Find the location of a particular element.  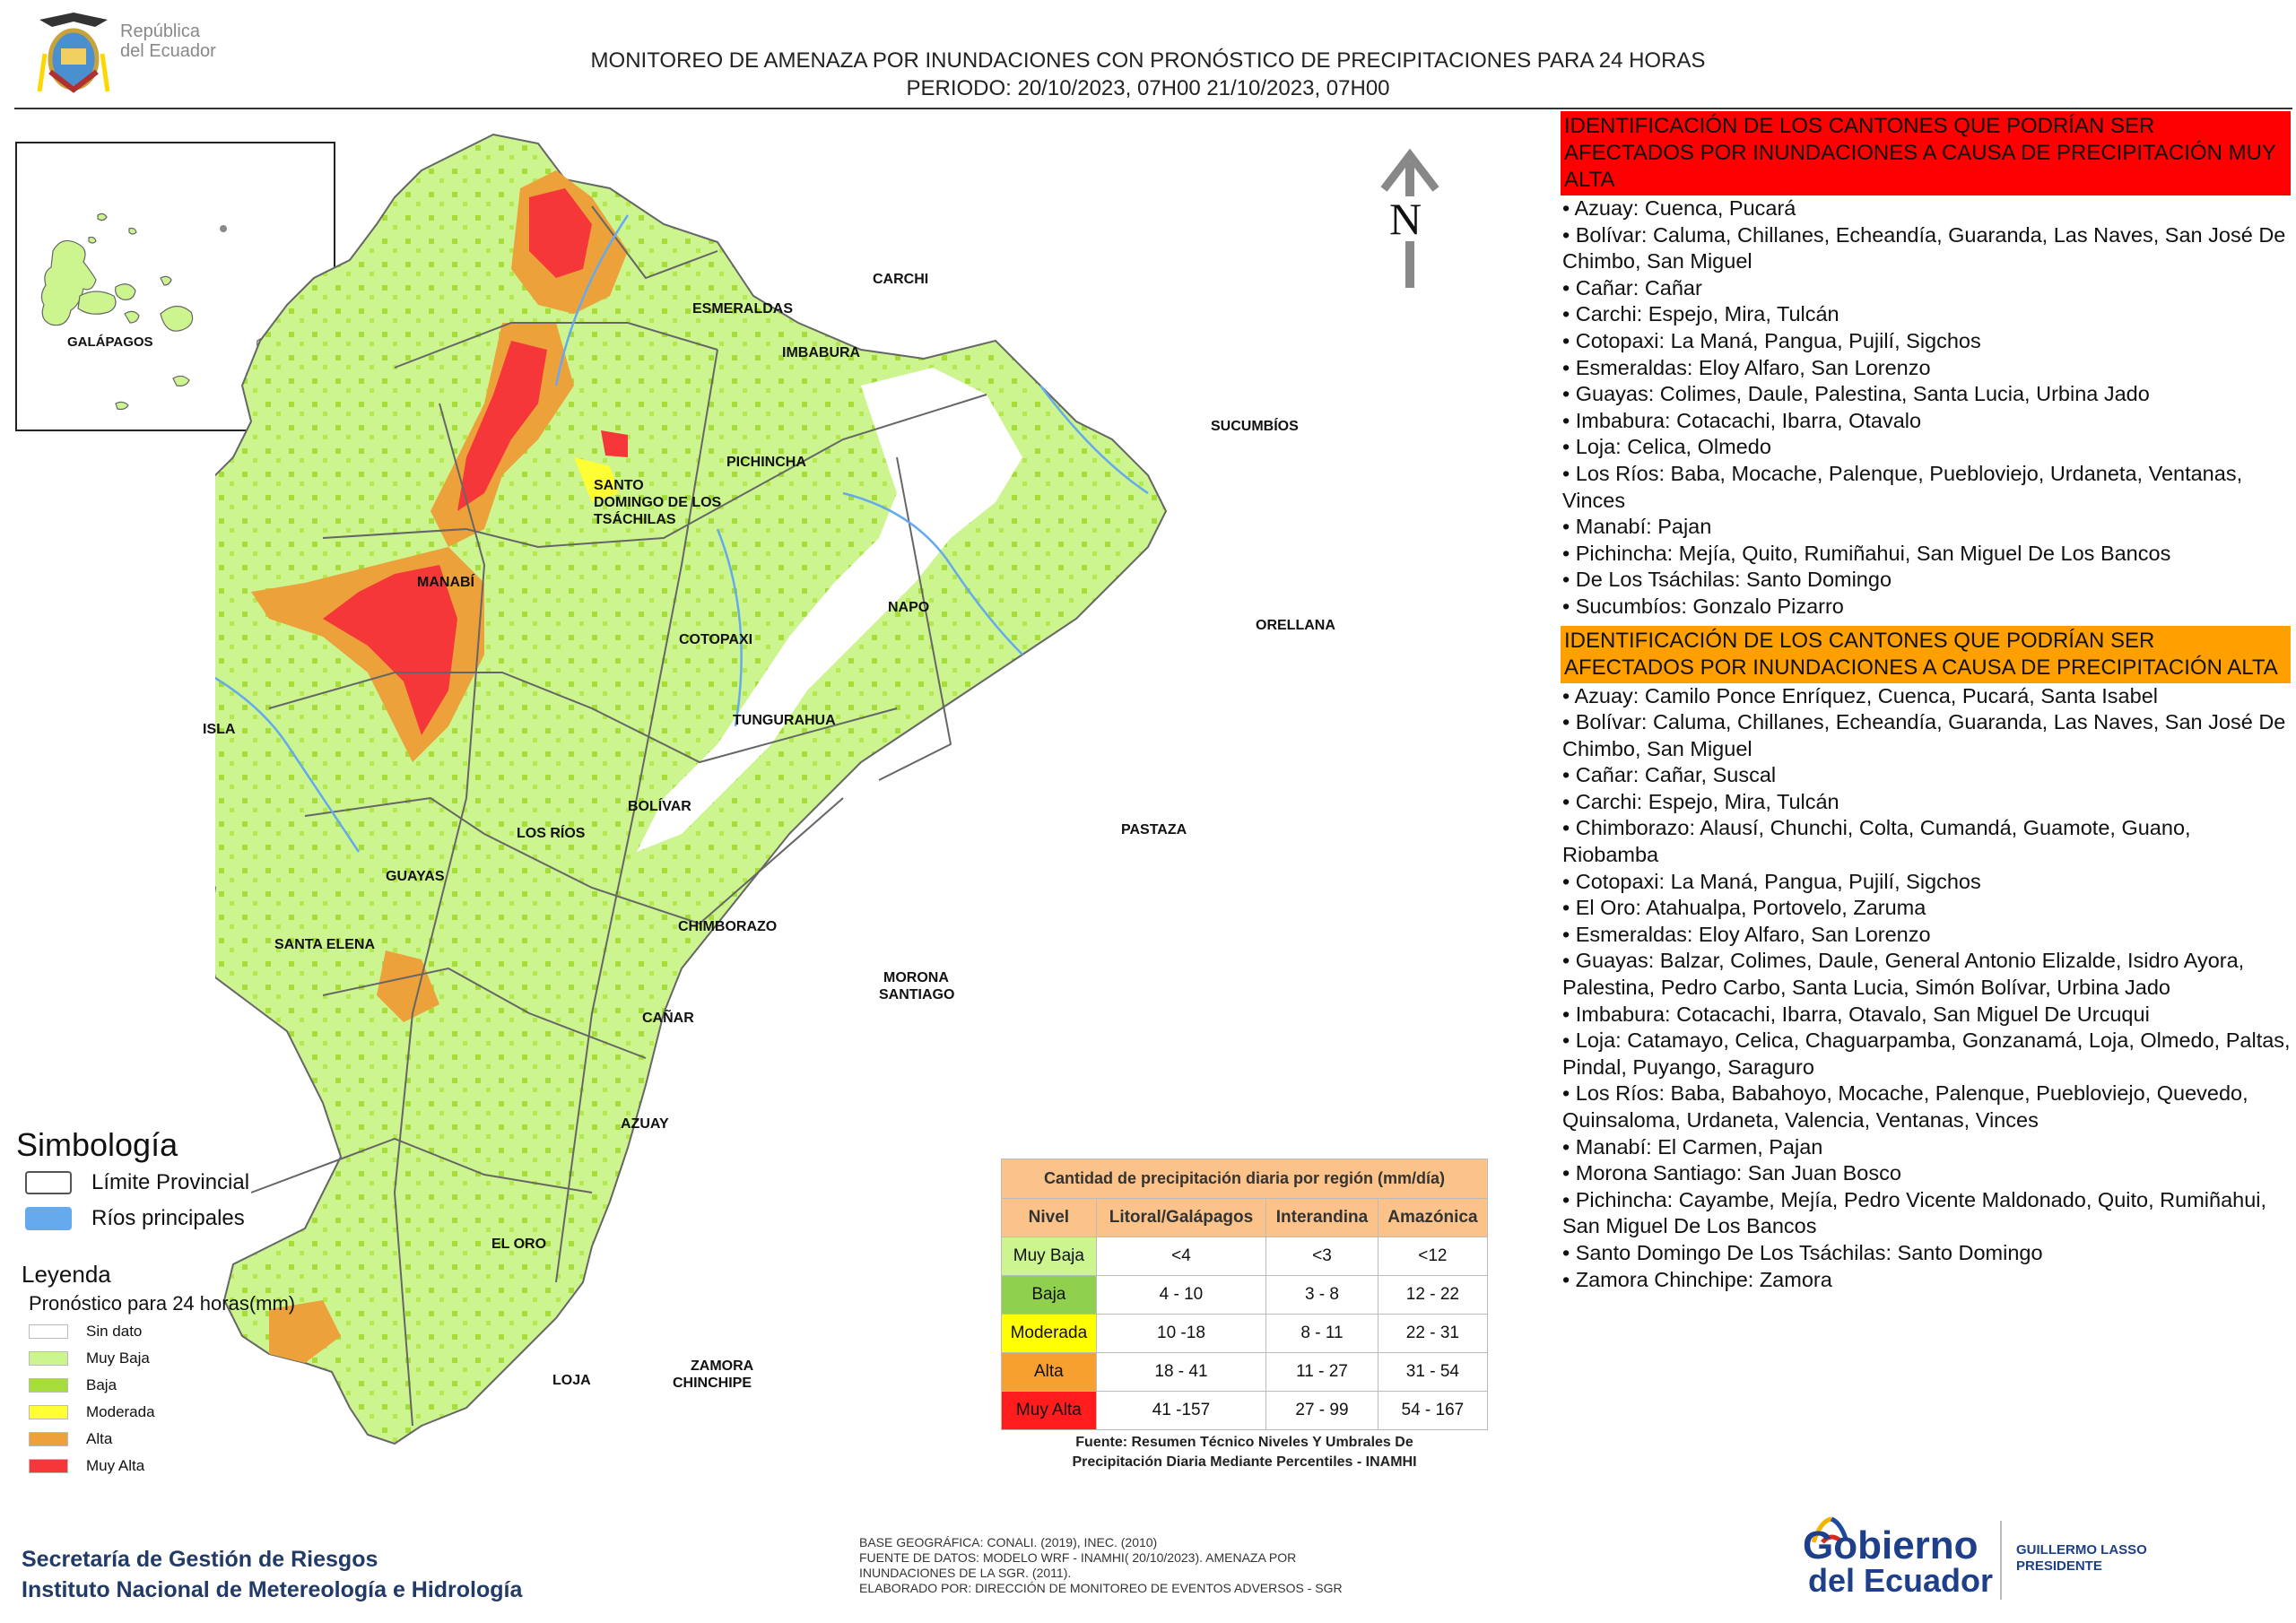

table-row: Moderada 10 -18 8 - 11 22 - 31 is located at coordinates (1245, 1333).